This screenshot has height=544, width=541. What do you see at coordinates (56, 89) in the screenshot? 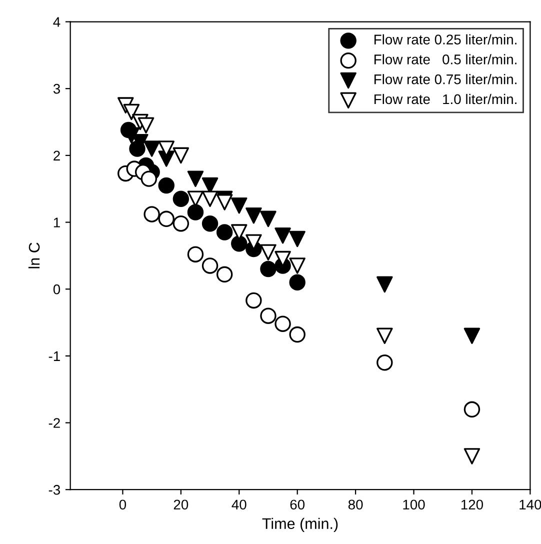
I see `y-tick-label: 3` at bounding box center [56, 89].